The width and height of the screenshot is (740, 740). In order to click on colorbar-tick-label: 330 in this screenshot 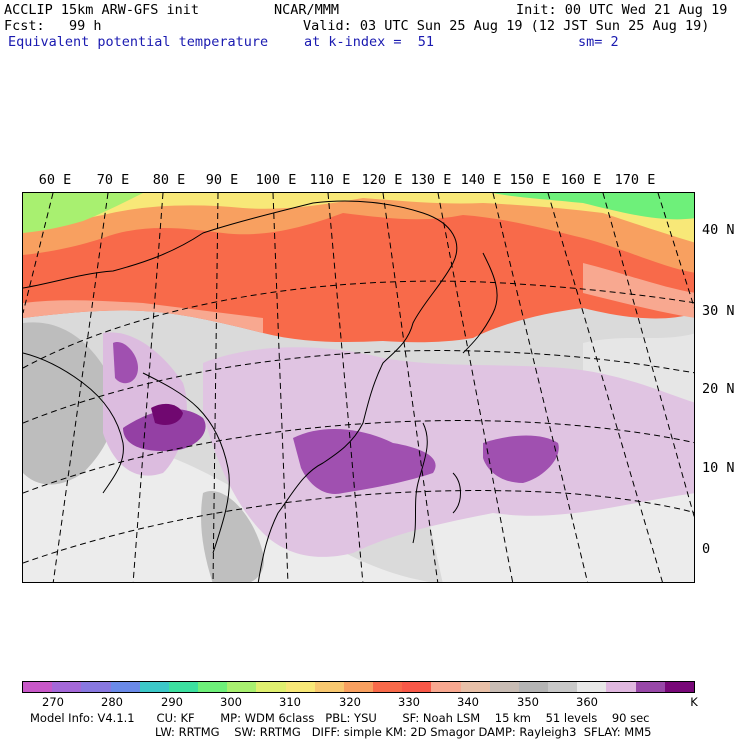, I will do `click(409, 702)`.